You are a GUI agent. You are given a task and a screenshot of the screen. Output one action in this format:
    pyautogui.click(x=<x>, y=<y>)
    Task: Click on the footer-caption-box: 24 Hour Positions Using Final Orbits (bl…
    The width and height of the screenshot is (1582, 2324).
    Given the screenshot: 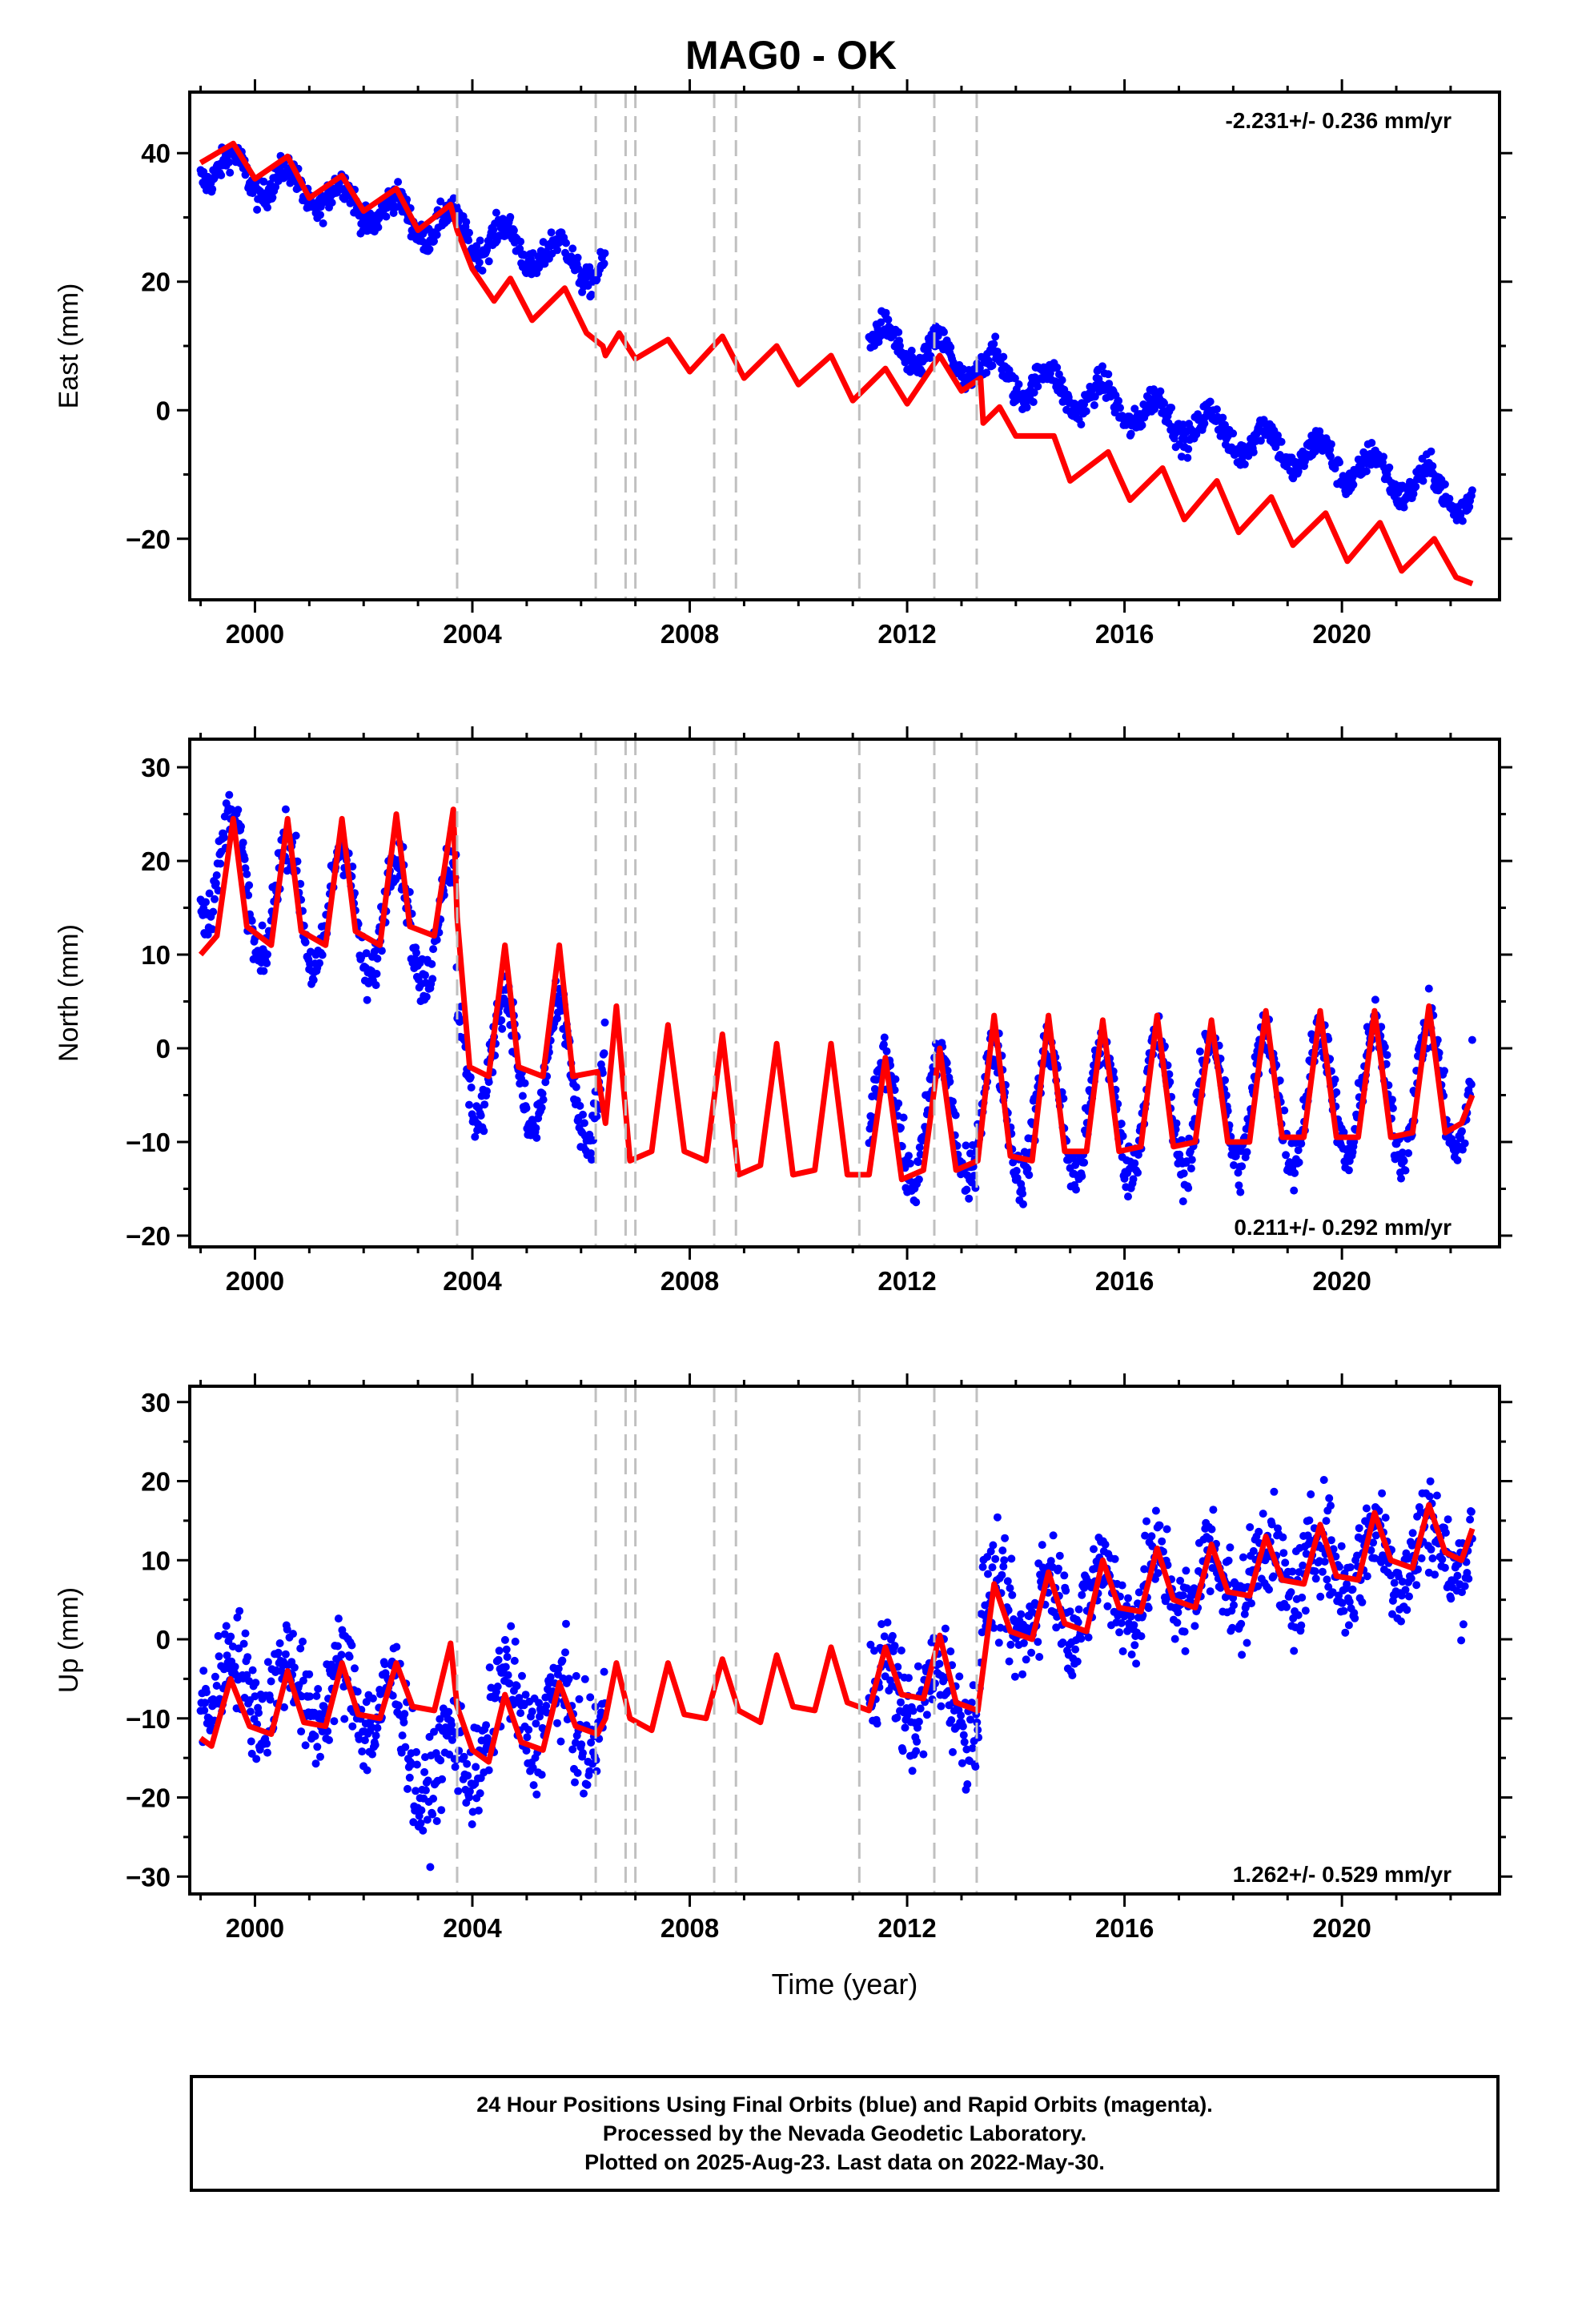 What is the action you would take?
    pyautogui.click(x=845, y=2133)
    